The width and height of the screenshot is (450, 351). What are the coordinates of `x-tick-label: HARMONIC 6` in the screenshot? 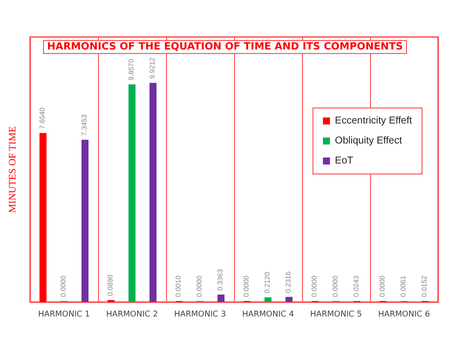 It's located at (404, 314).